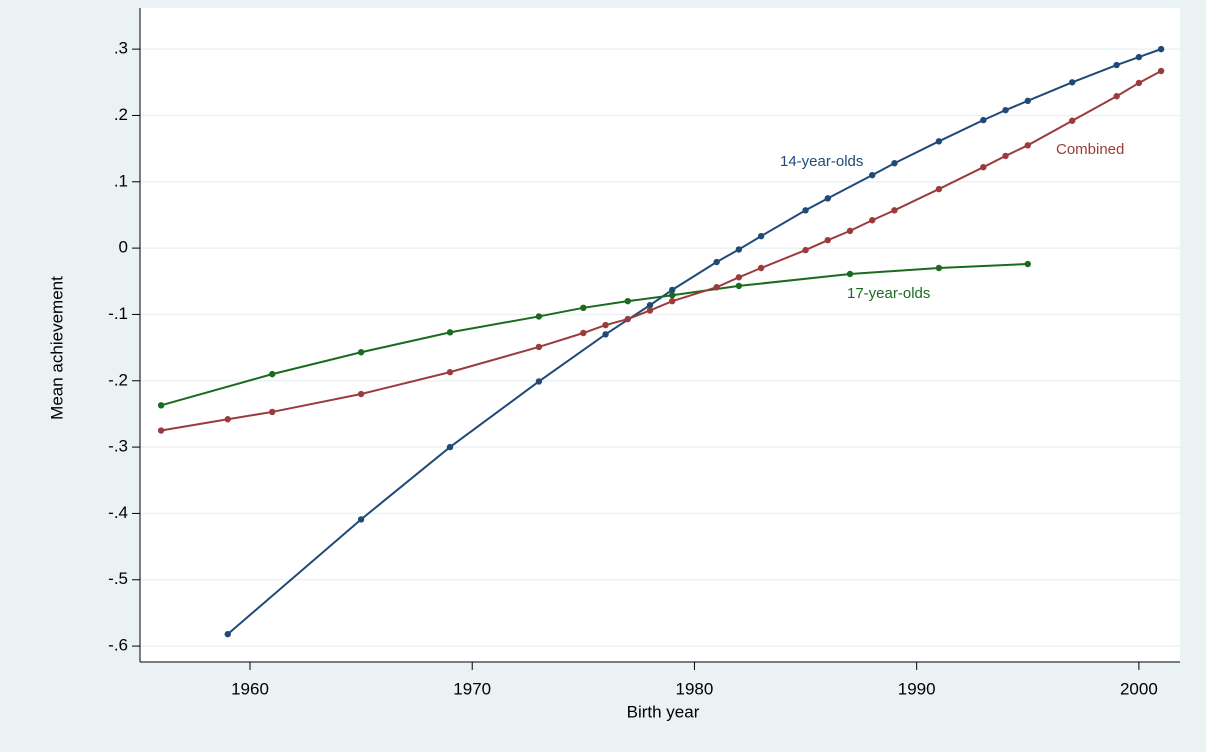 The image size is (1206, 752). What do you see at coordinates (123, 247) in the screenshot?
I see `y-tick-label: 0` at bounding box center [123, 247].